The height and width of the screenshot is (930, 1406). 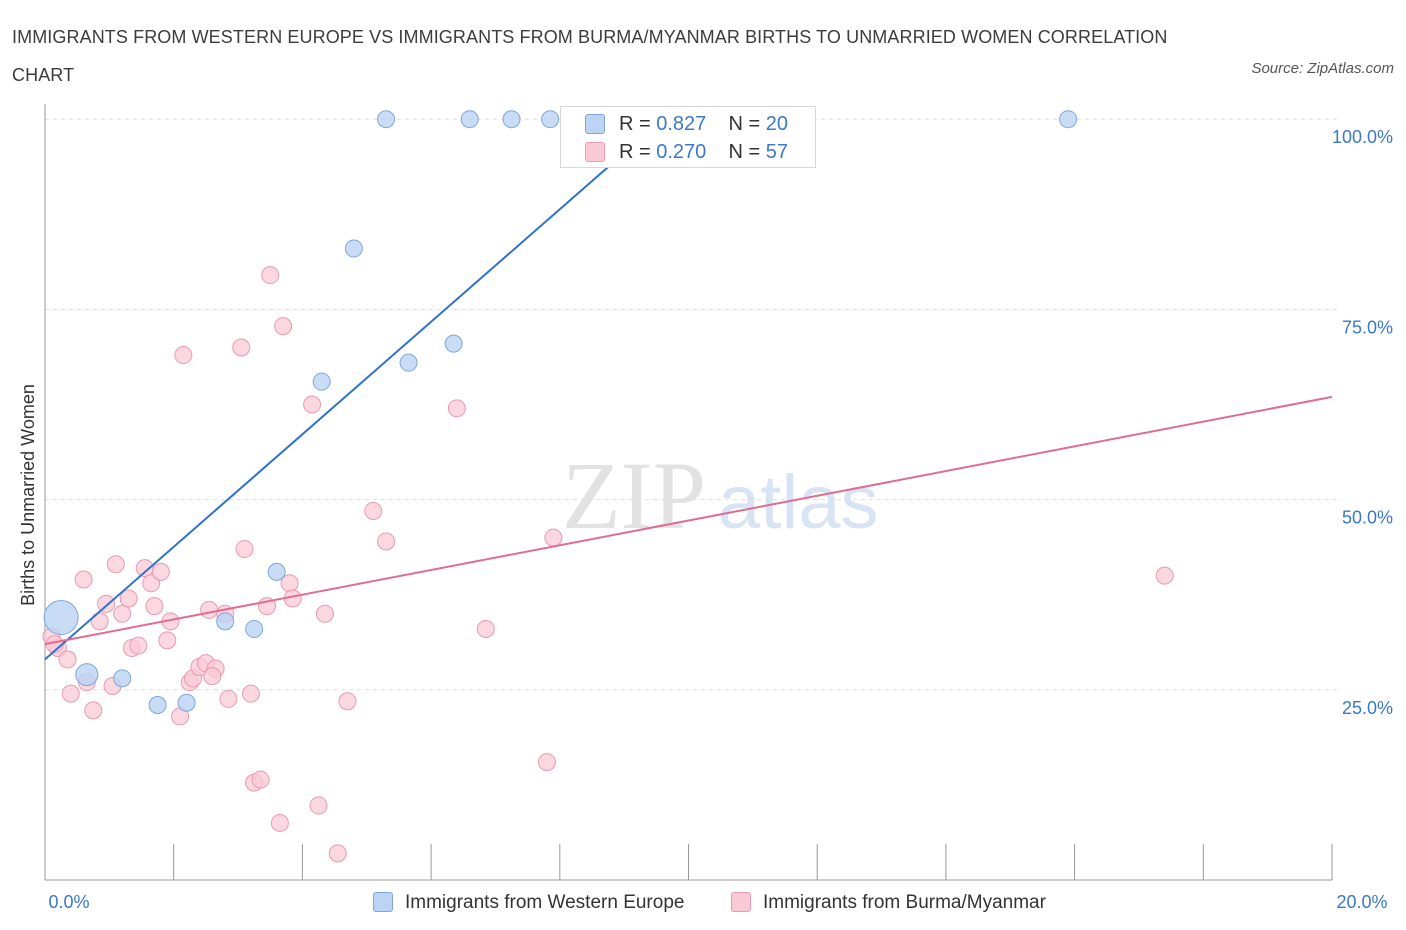 I want to click on watermark-atlas: atlas, so click(x=798, y=502).